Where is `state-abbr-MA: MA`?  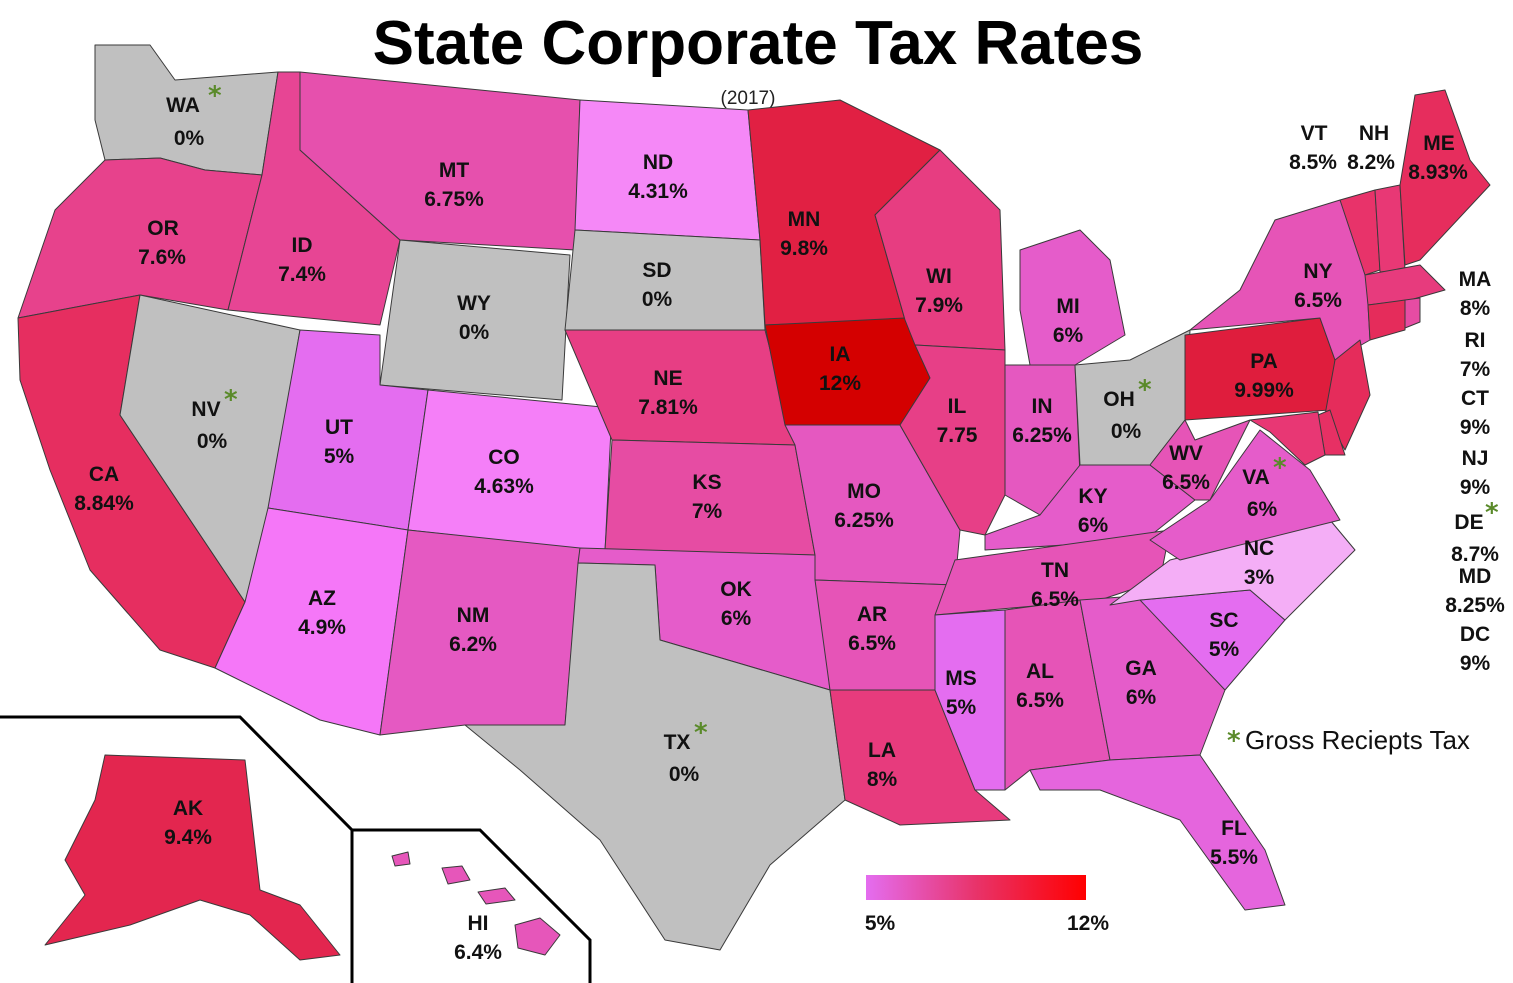
state-abbr-MA: MA is located at coordinates (1475, 279).